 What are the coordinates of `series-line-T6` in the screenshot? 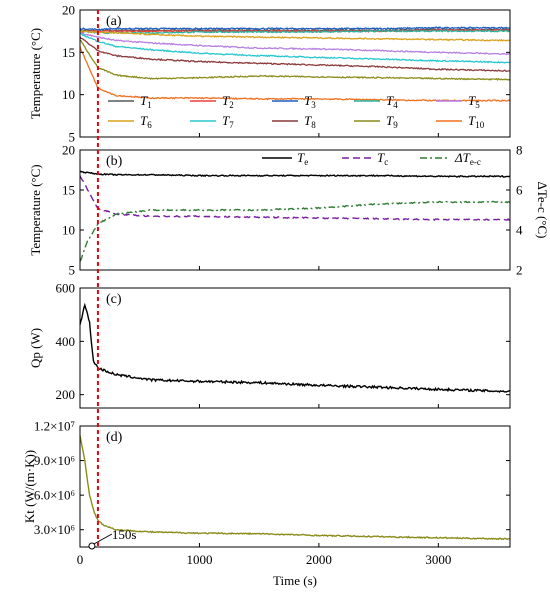 It's located at (295, 36).